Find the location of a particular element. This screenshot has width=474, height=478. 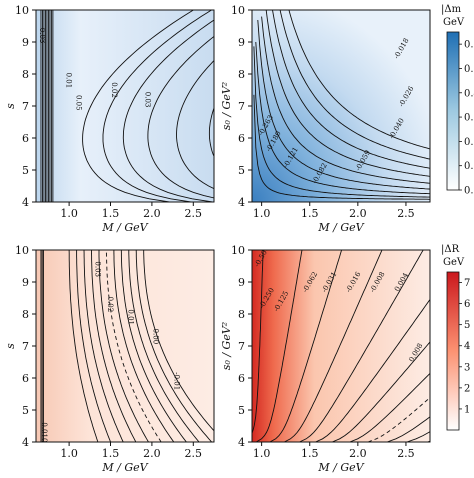

svg-text: 0.05 is located at coordinates (79, 103).